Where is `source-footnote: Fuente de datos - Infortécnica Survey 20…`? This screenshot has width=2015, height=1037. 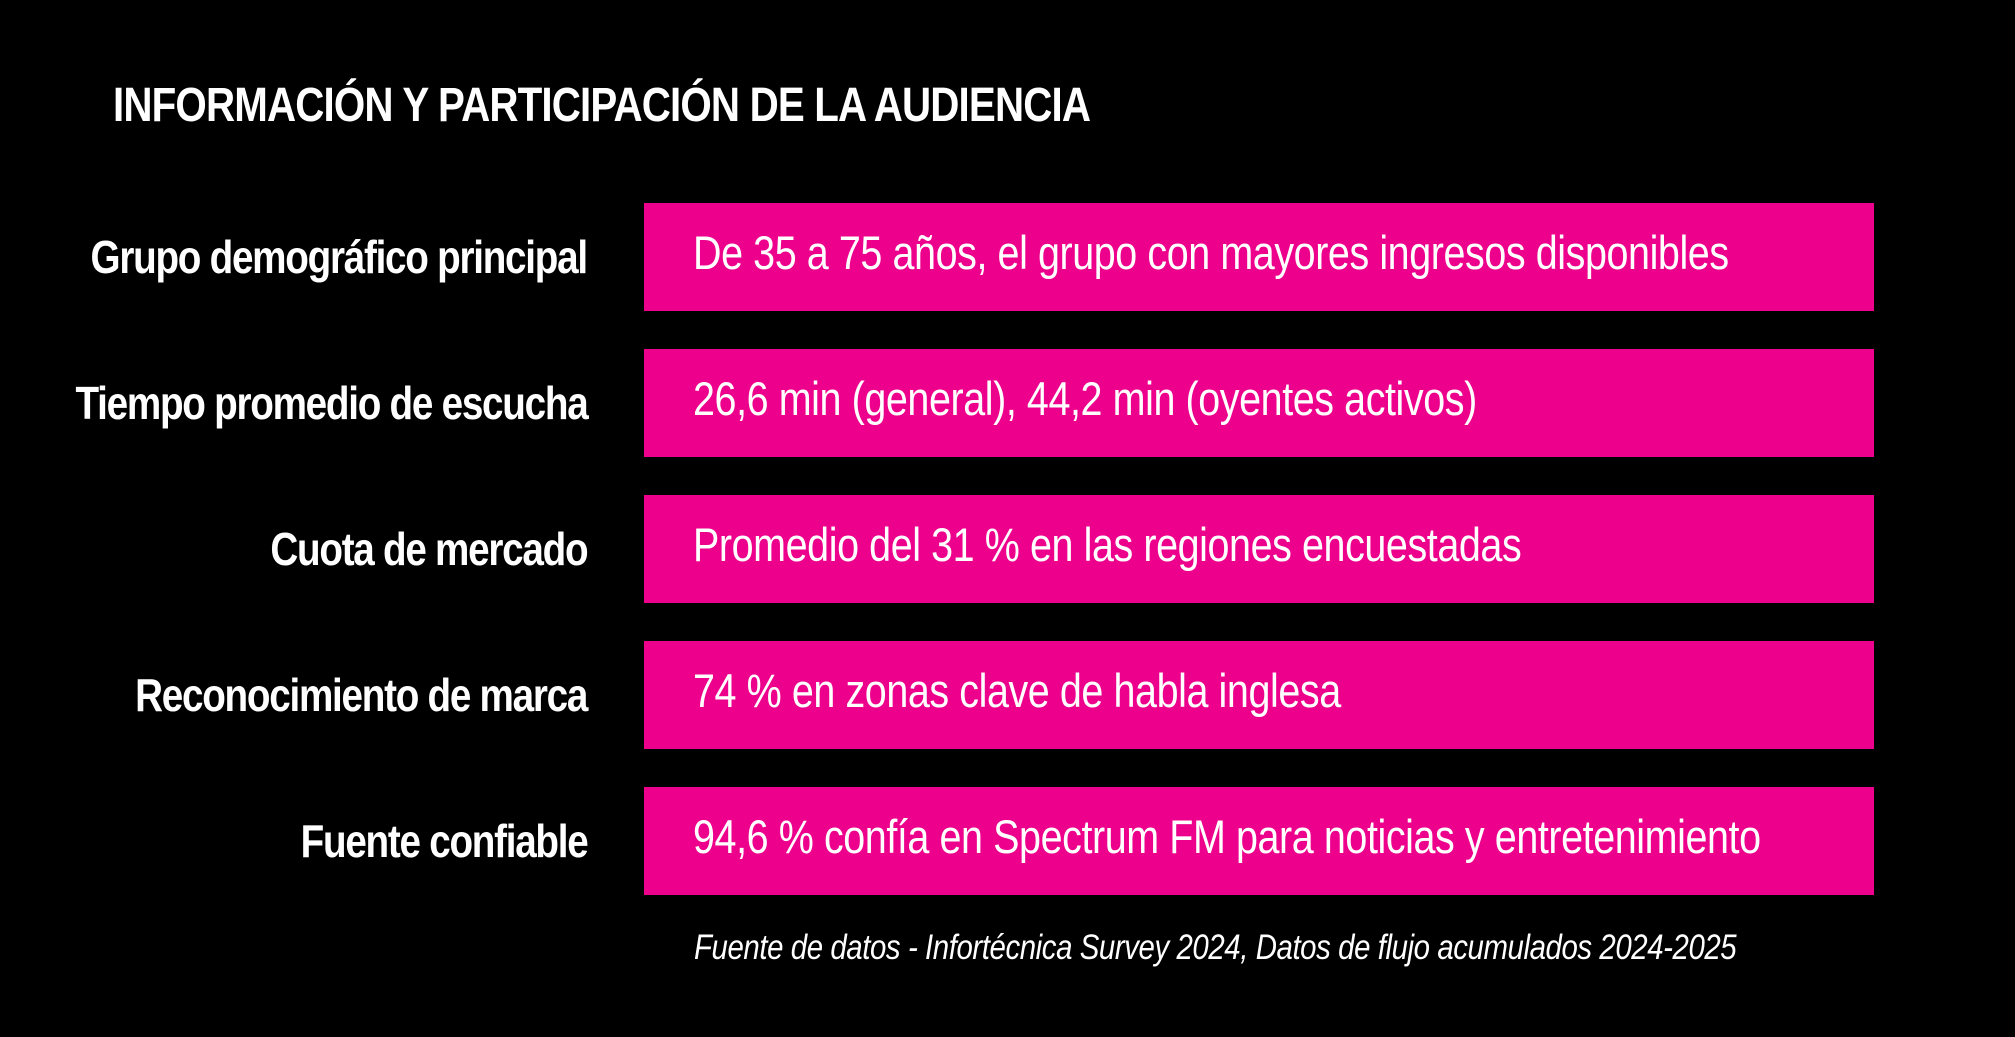 source-footnote: Fuente de datos - Infortécnica Survey 20… is located at coordinates (1215, 947).